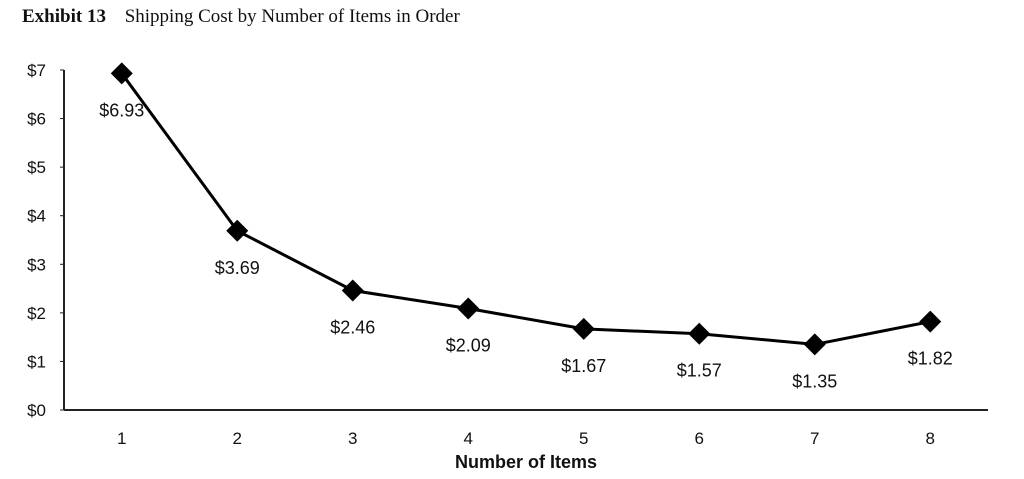  What do you see at coordinates (699, 438) in the screenshot?
I see `x-tick-label: 6` at bounding box center [699, 438].